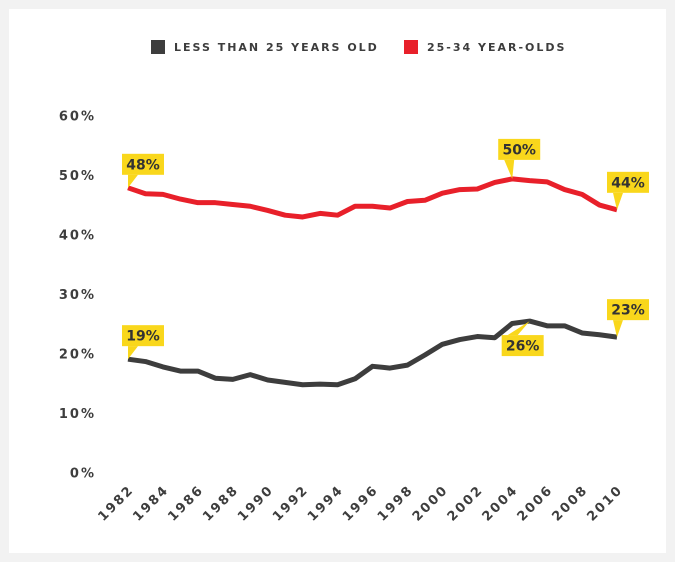 The image size is (675, 562). I want to click on y-tick-label: 0%, so click(83, 474).